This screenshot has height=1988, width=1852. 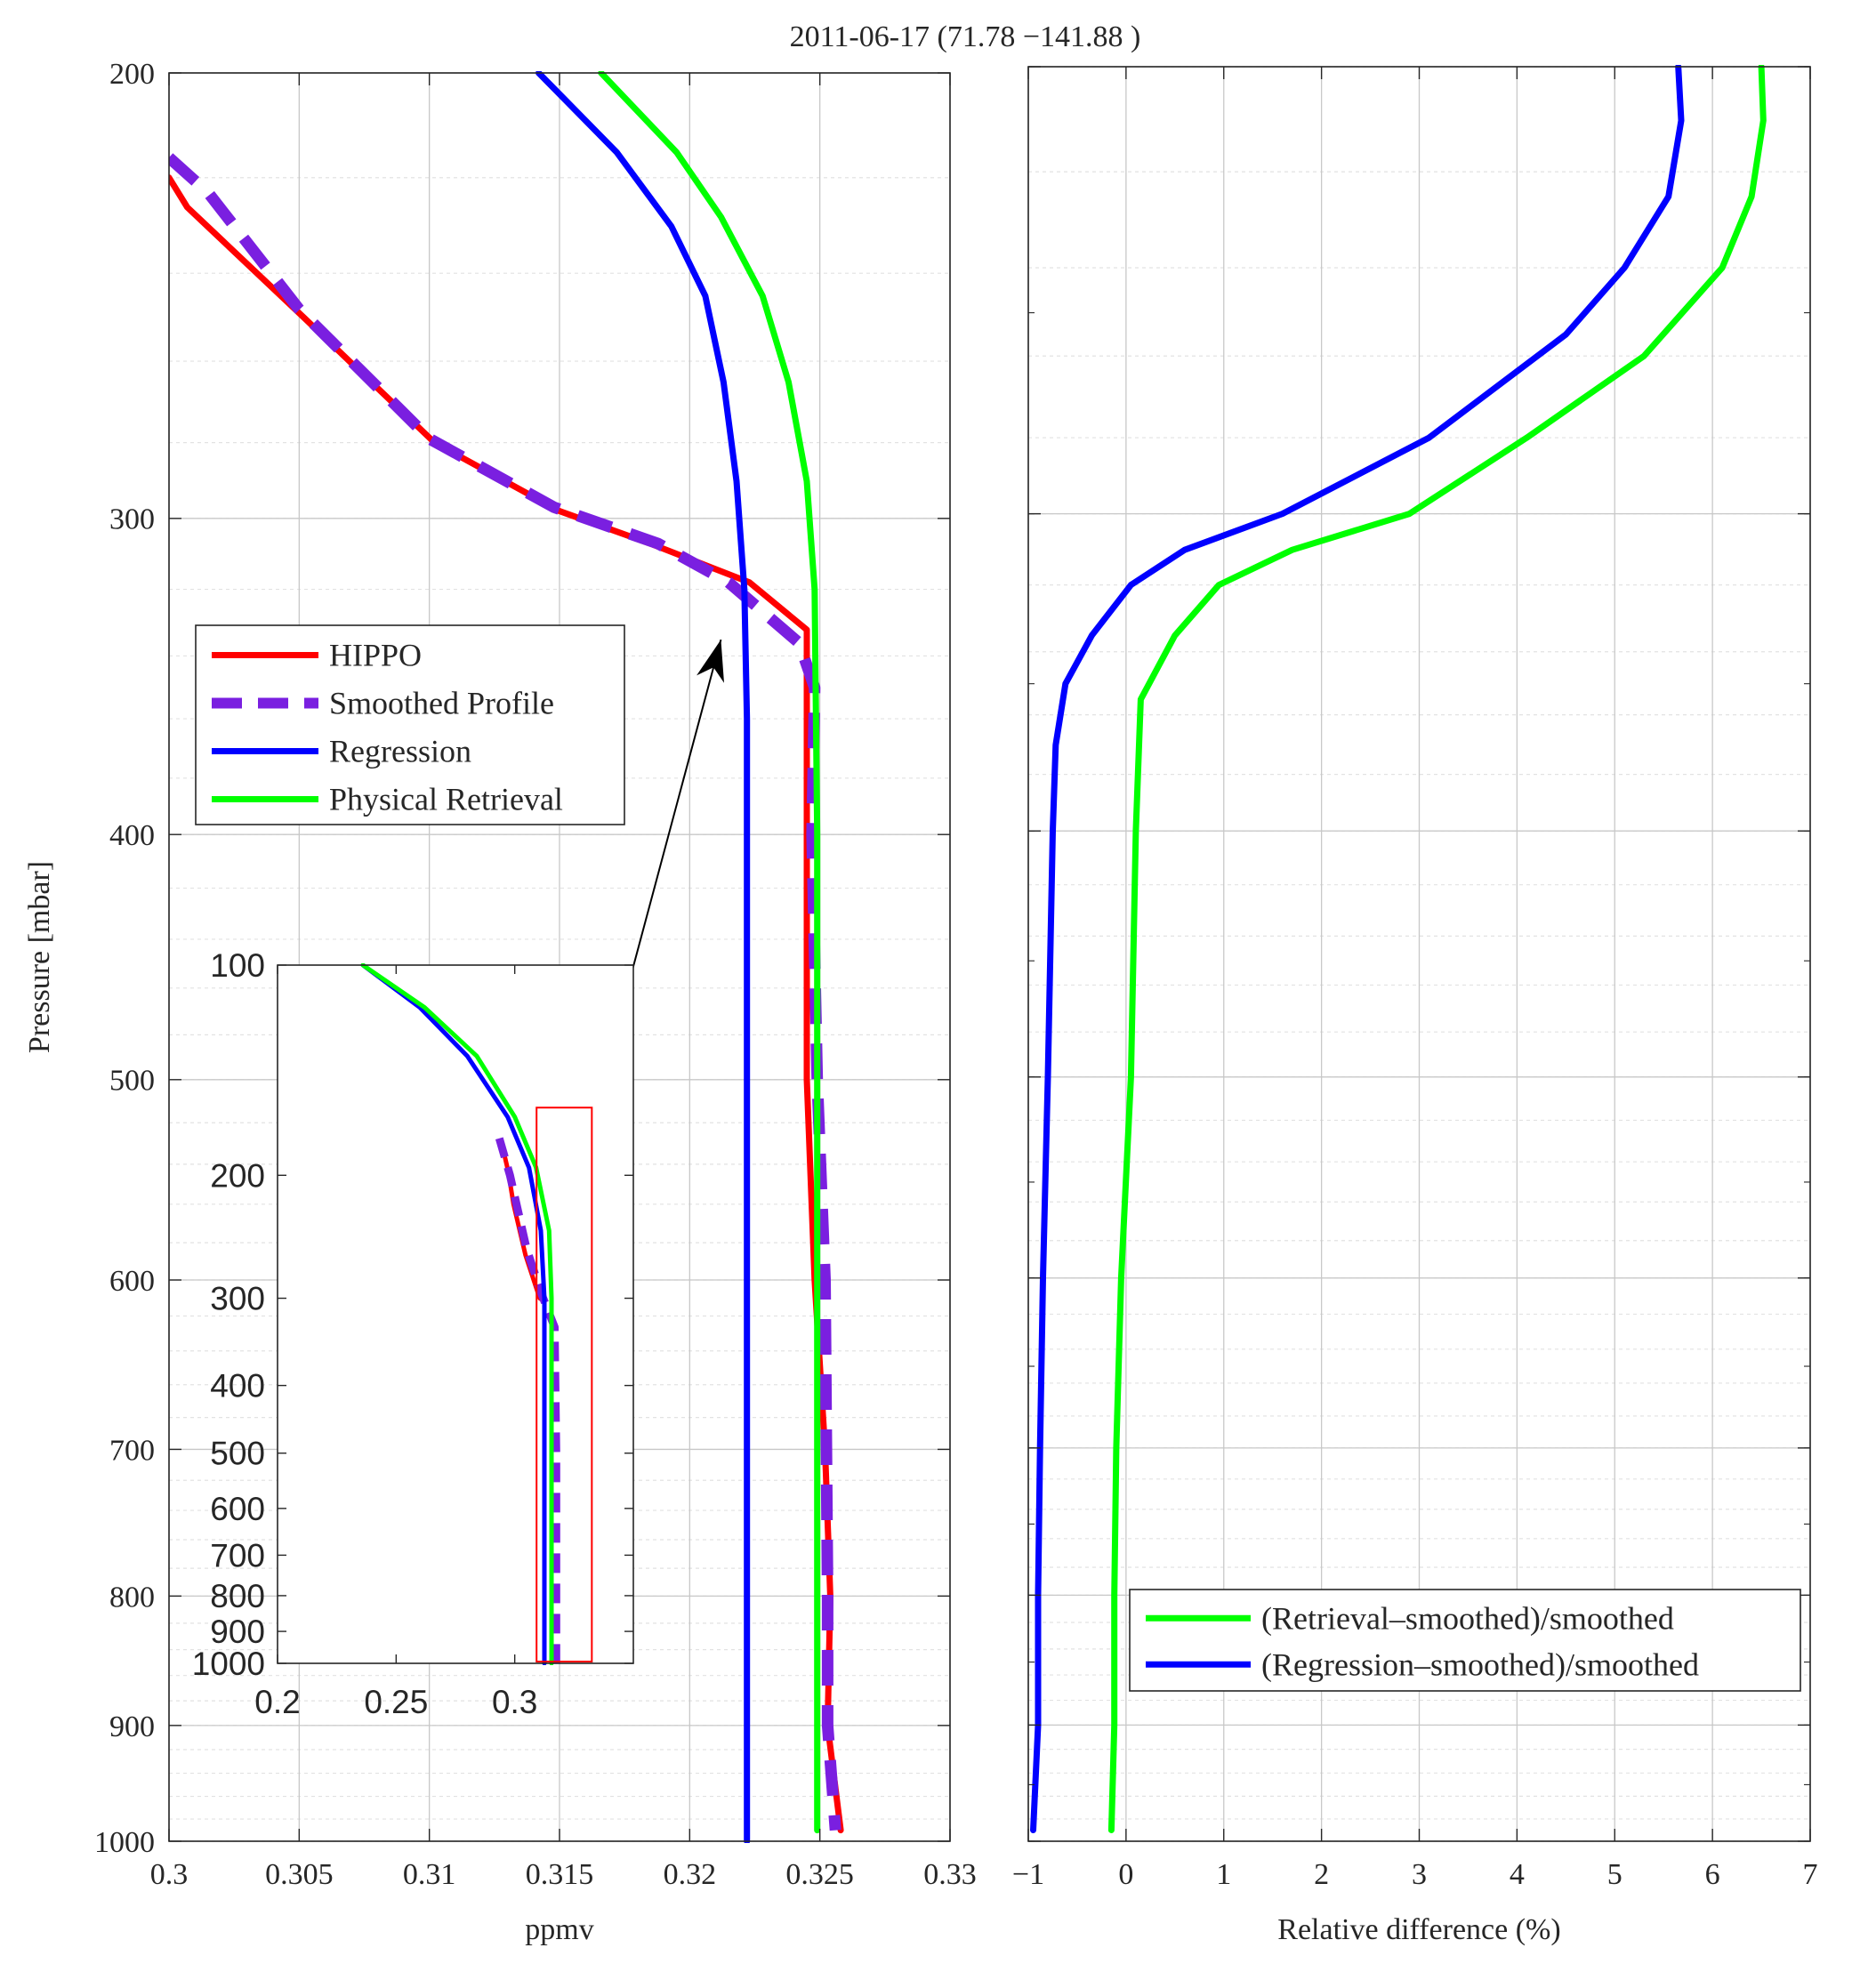 What do you see at coordinates (237, 1509) in the screenshot?
I see `inset-y-tick-label: 600` at bounding box center [237, 1509].